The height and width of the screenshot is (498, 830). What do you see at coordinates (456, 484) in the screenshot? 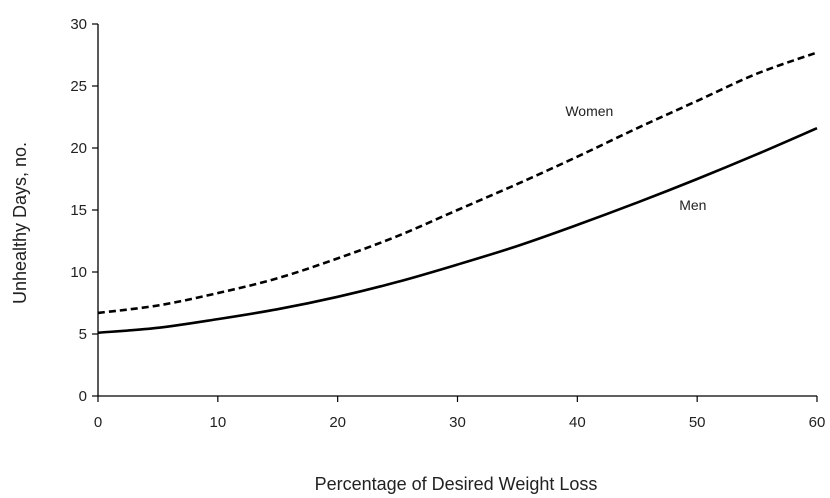
I see `x-axis-title: Percentage of Desired Weight Loss` at bounding box center [456, 484].